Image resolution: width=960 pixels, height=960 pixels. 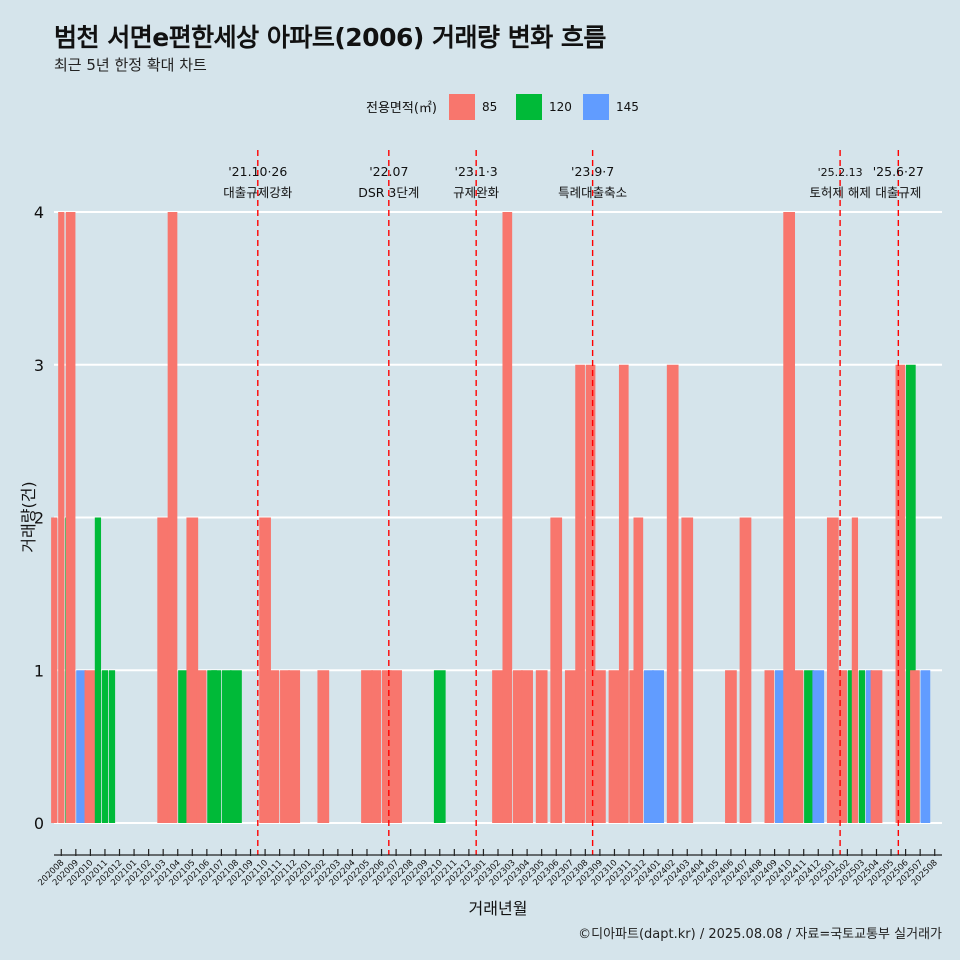 I want to click on y-tick-label: 3, so click(x=39, y=365).